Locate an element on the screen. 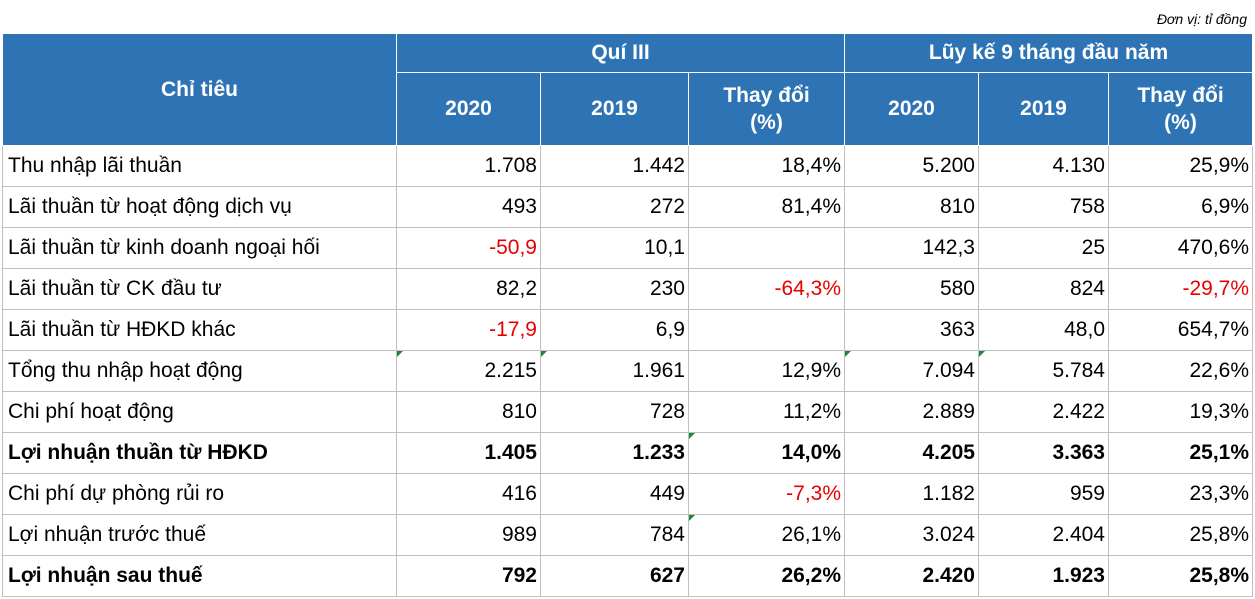  header-q3-change-line1: Thay đổi is located at coordinates (766, 95).